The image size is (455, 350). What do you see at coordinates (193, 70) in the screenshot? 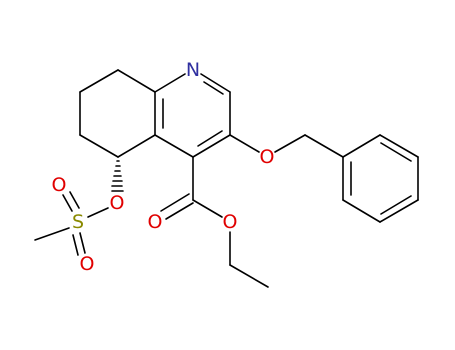
I see `atom-label: N` at bounding box center [193, 70].